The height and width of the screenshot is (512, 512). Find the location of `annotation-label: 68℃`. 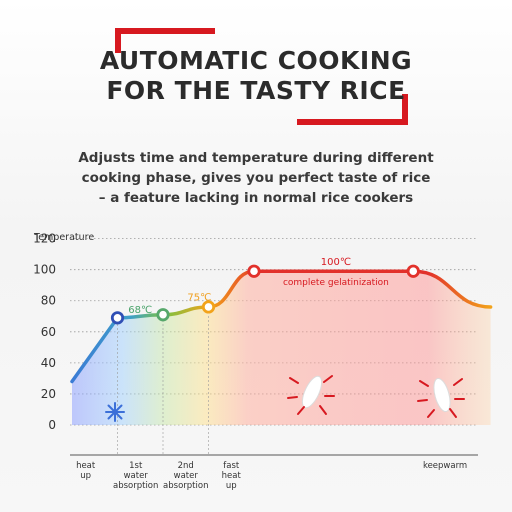

annotation-label: 68℃ is located at coordinates (140, 310).